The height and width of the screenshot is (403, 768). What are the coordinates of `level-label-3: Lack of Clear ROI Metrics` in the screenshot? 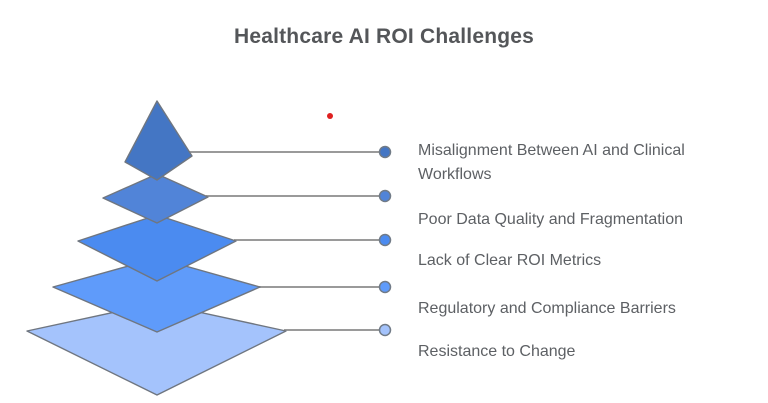 It's located at (510, 260).